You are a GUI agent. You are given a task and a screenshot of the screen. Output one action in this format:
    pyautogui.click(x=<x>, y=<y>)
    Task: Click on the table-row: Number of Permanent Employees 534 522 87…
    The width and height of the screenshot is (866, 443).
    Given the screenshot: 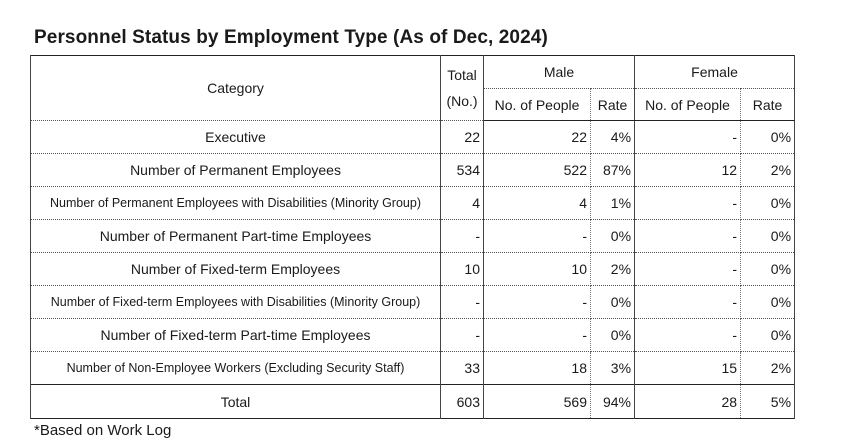 What is the action you would take?
    pyautogui.click(x=413, y=170)
    